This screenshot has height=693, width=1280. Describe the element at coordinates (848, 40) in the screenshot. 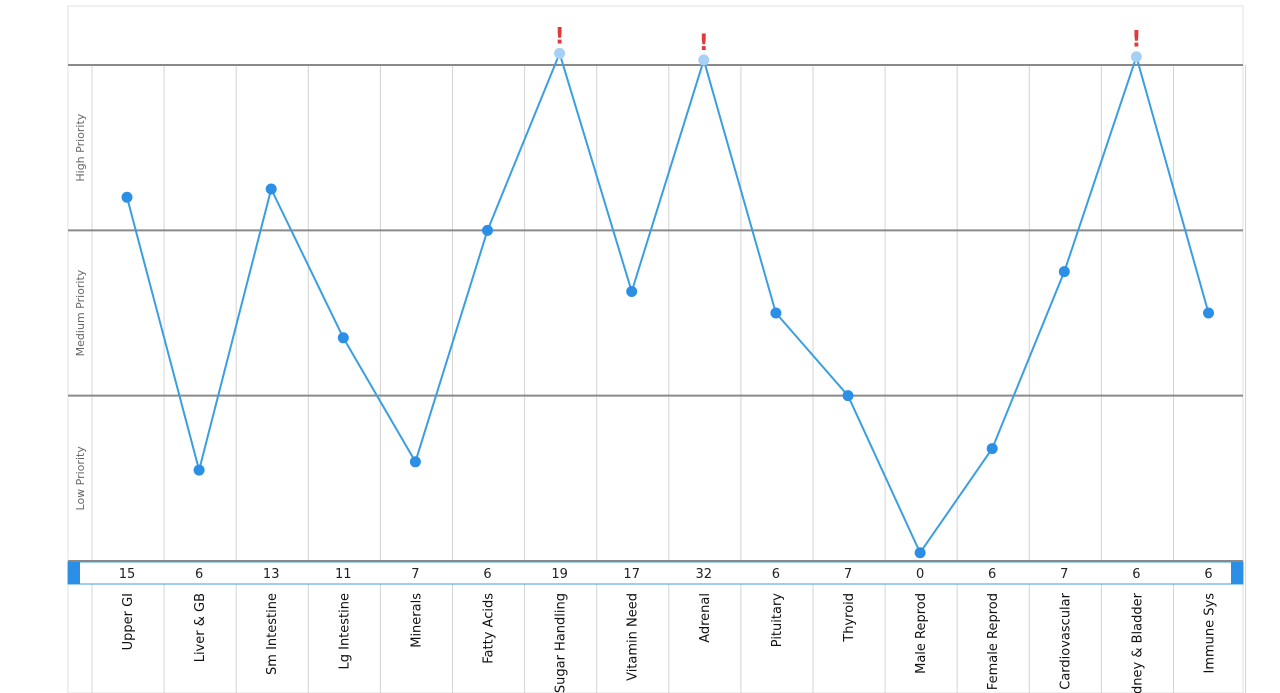

I see `alert-layer: !!!` at that location.